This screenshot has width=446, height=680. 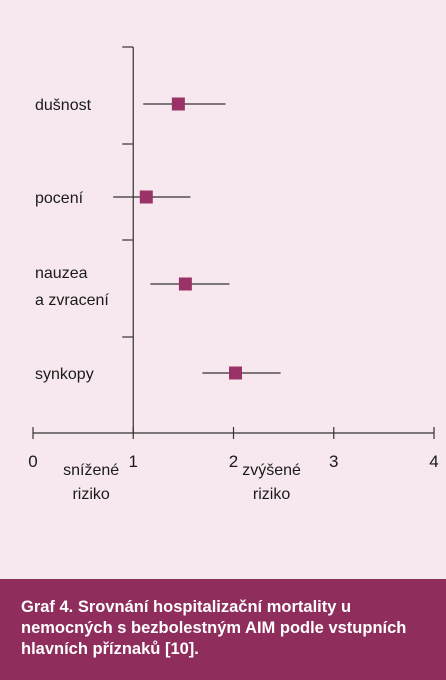 What do you see at coordinates (32, 461) in the screenshot?
I see `x-tick-label-0: 0` at bounding box center [32, 461].